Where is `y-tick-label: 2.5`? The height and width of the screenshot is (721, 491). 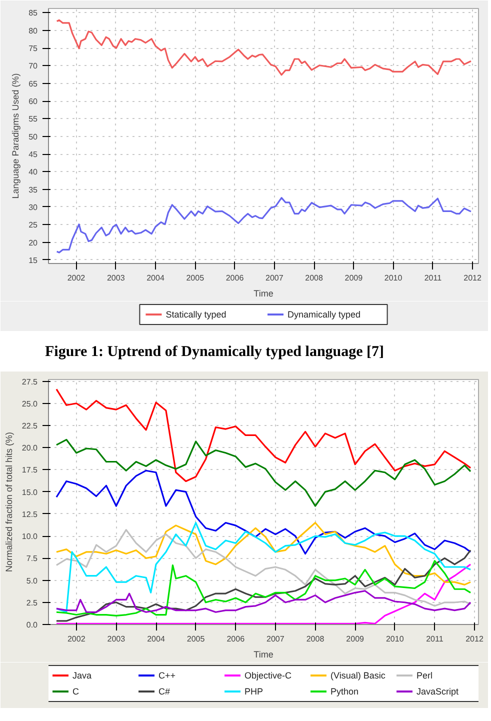
y-tick-label: 2.5 is located at coordinates (32, 603).